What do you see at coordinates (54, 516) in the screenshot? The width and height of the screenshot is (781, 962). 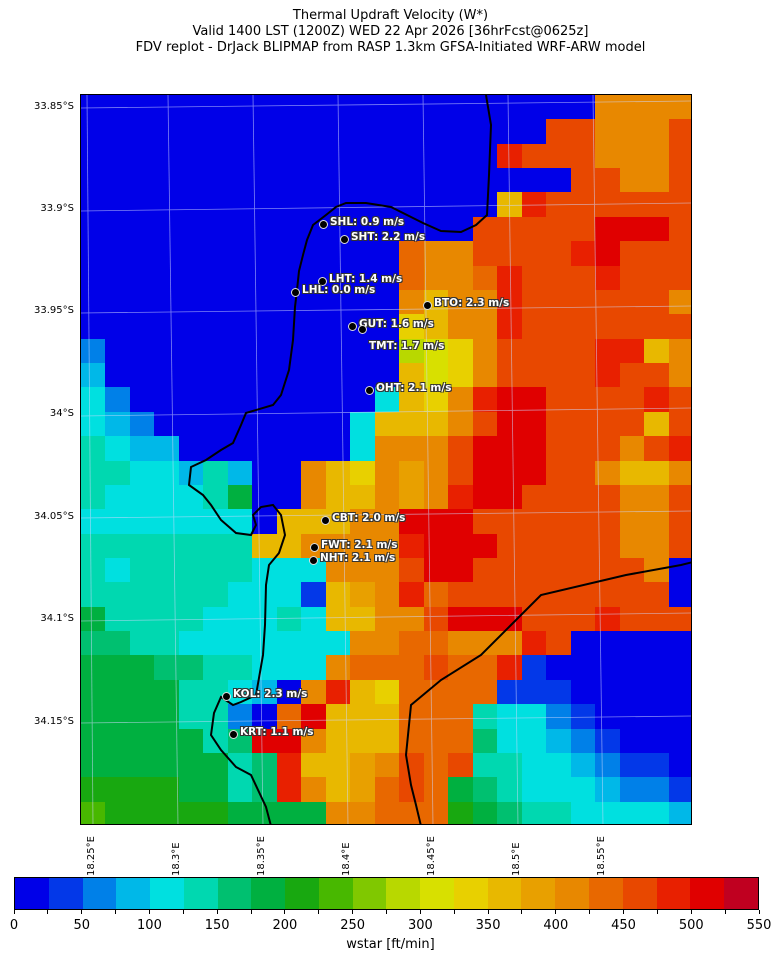 I see `y-tick-label: 34.05°S` at bounding box center [54, 516].